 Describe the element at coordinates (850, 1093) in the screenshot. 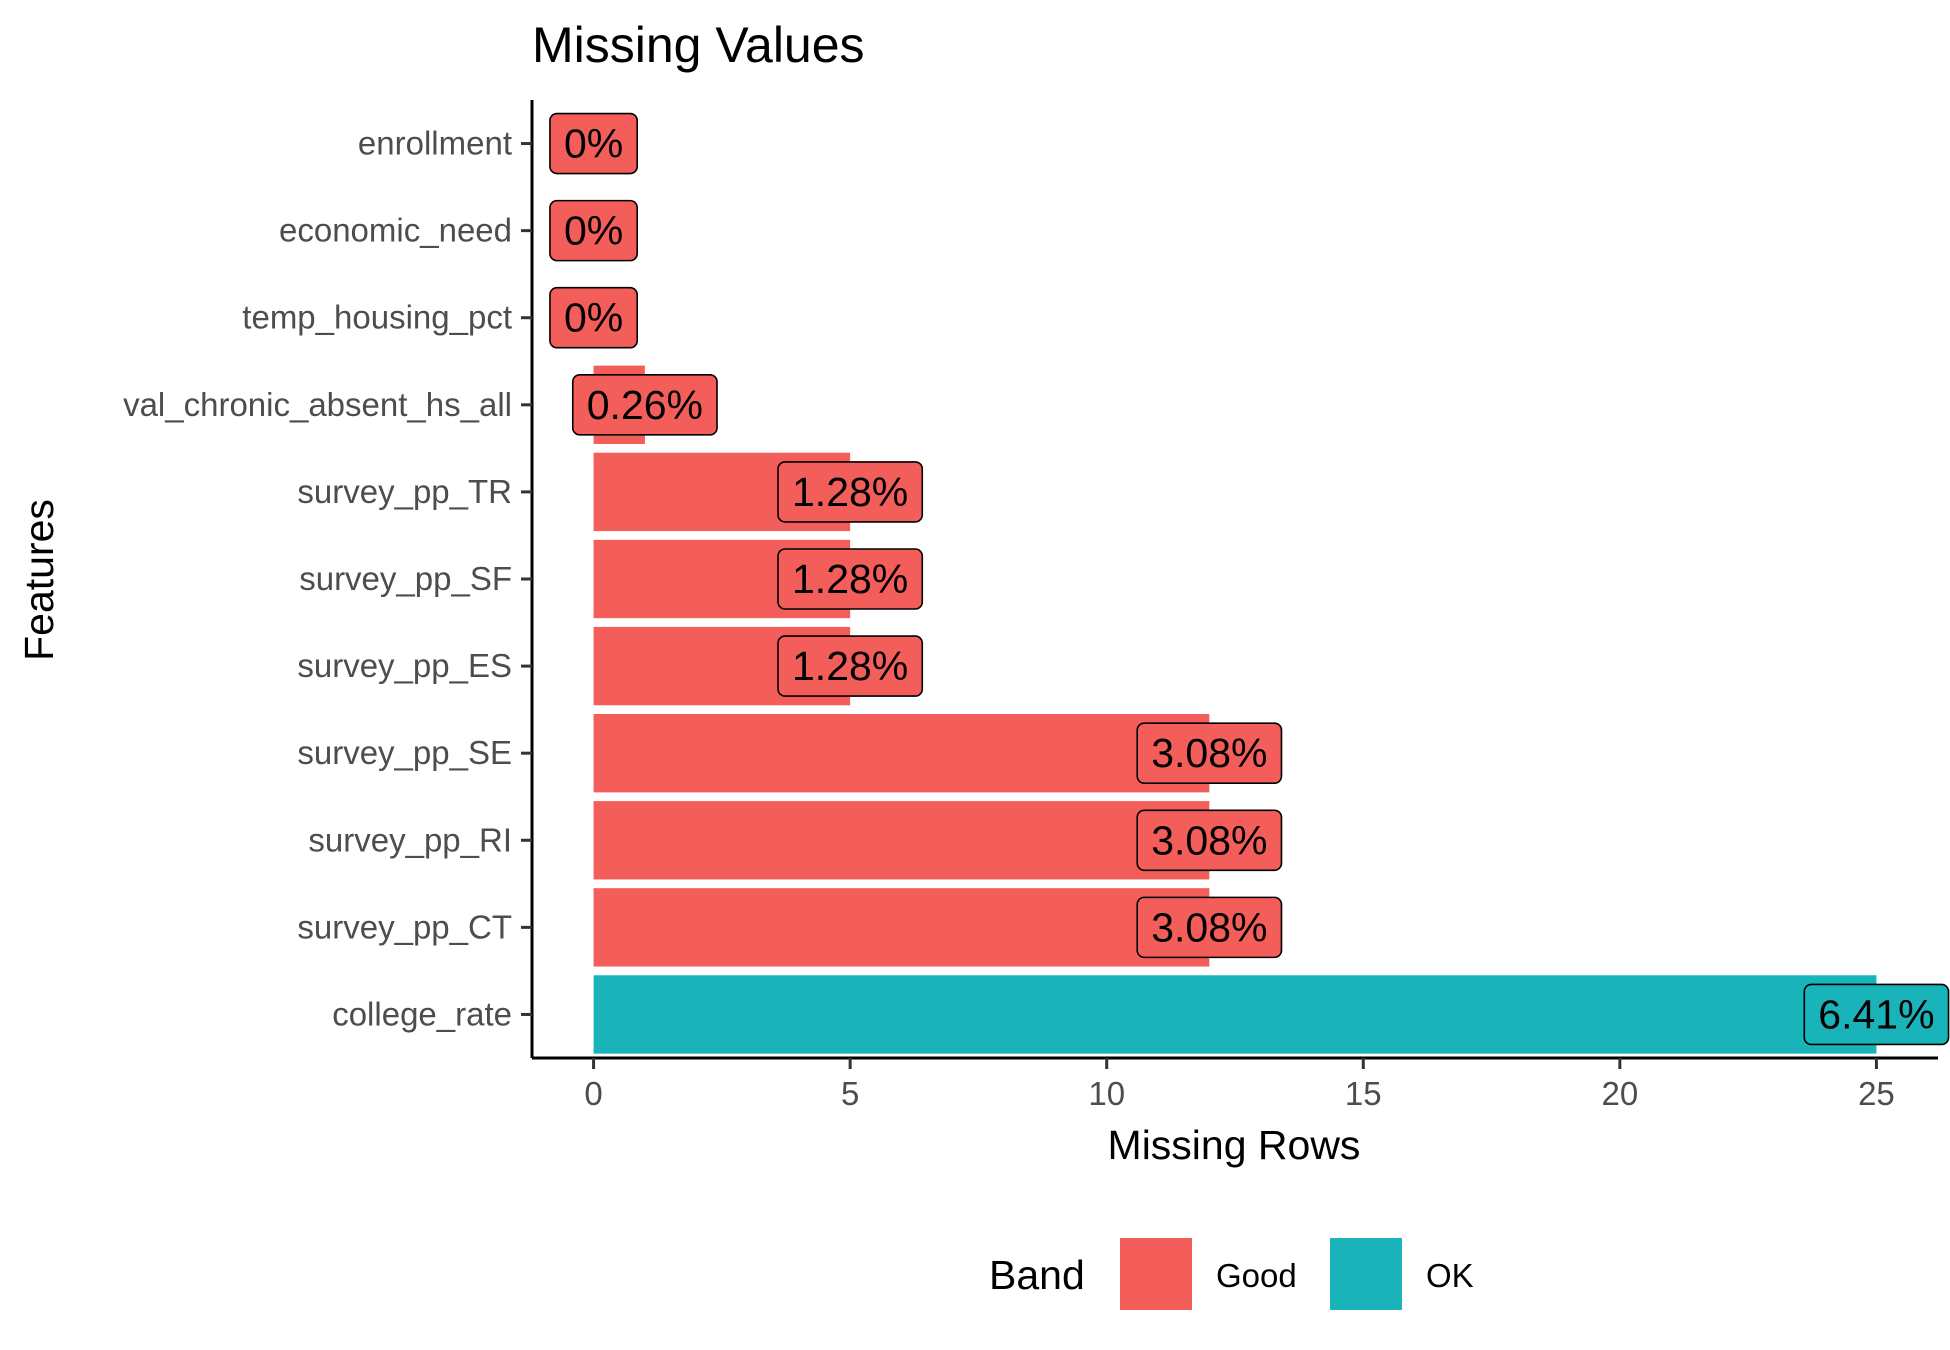

I see `x-tick-label-5: 5` at that location.